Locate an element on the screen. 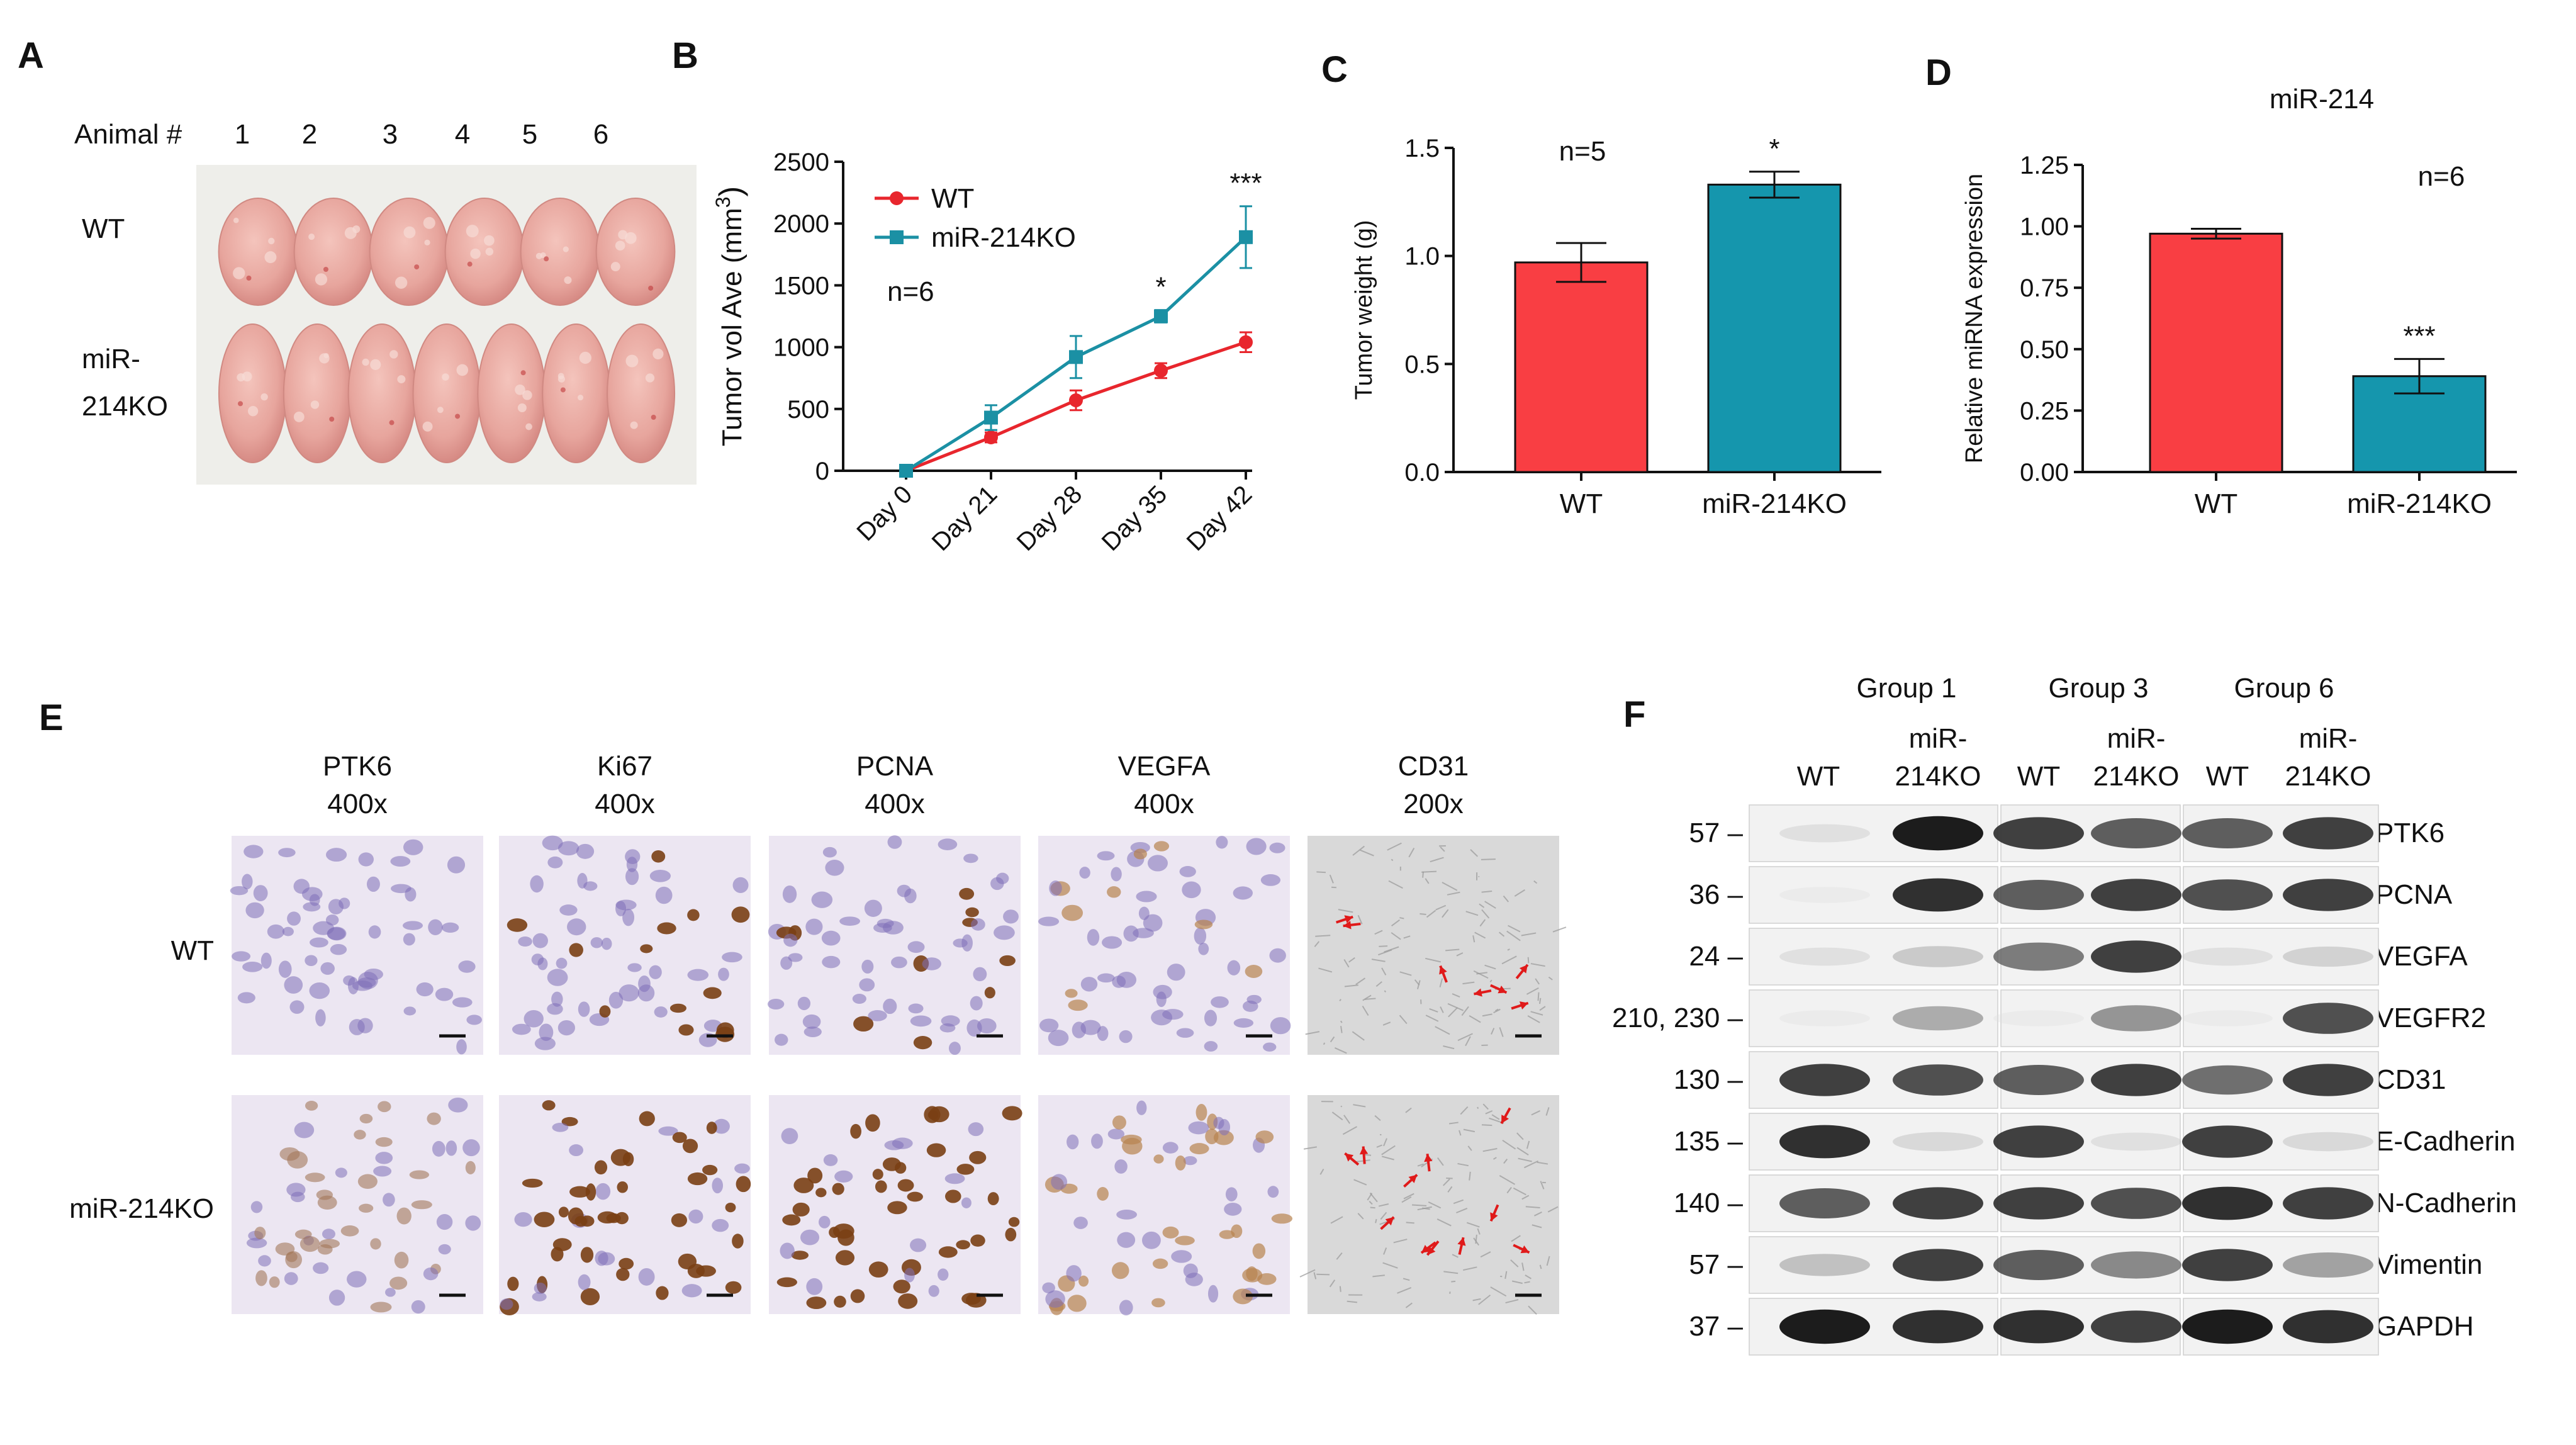 The width and height of the screenshot is (2576, 1445). ihc-image is located at coordinates (625, 1205).